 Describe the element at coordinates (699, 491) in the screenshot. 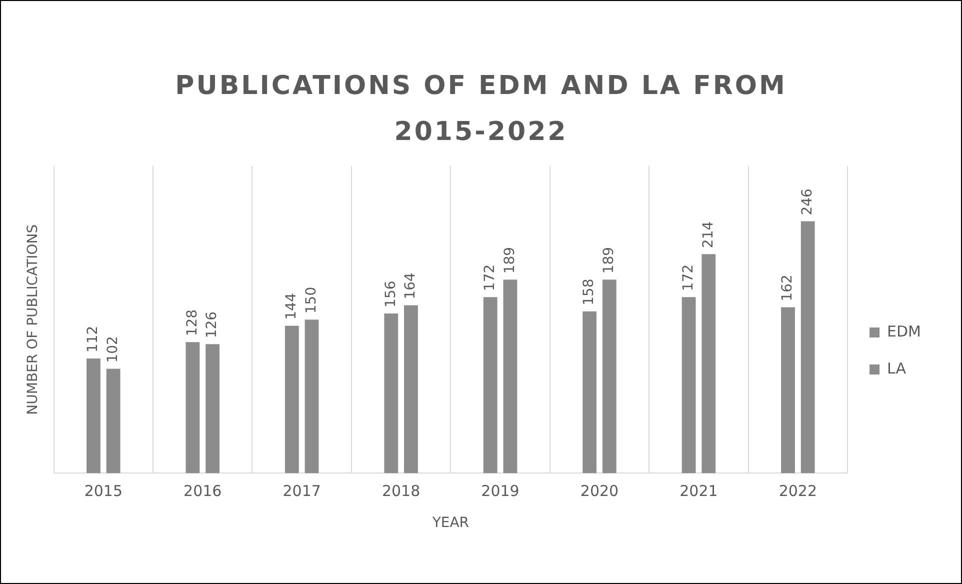

I see `x-tick-label: 2021` at that location.